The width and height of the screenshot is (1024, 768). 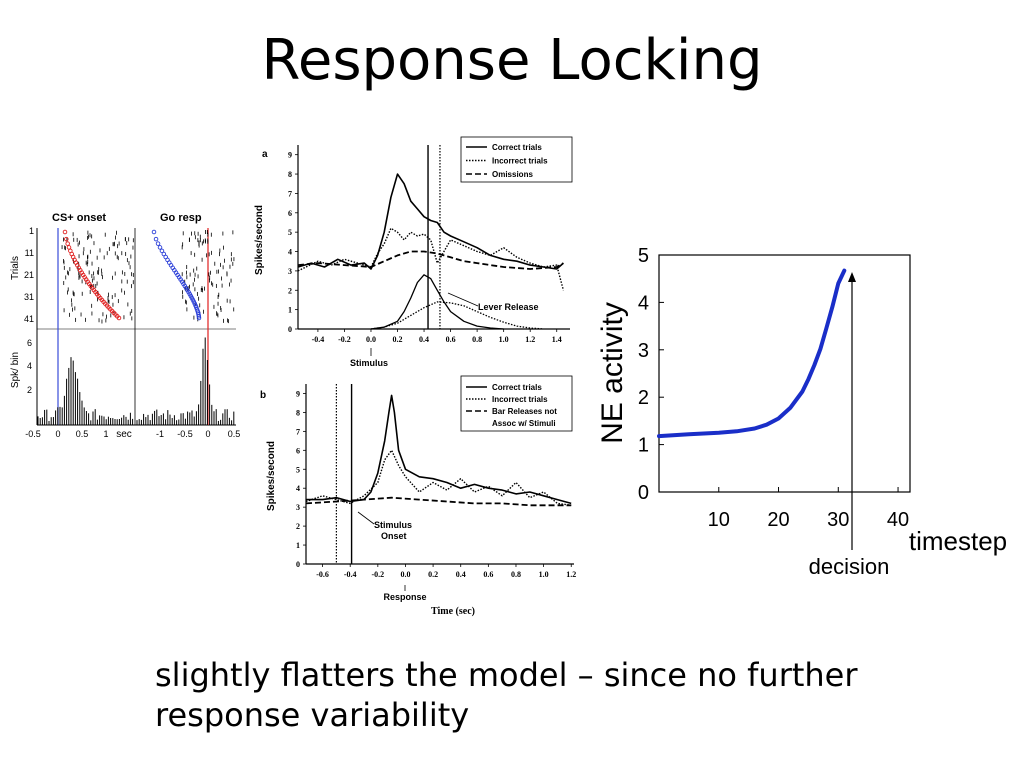 I want to click on panel-b-ylabel: Spikes/second, so click(x=271, y=476).